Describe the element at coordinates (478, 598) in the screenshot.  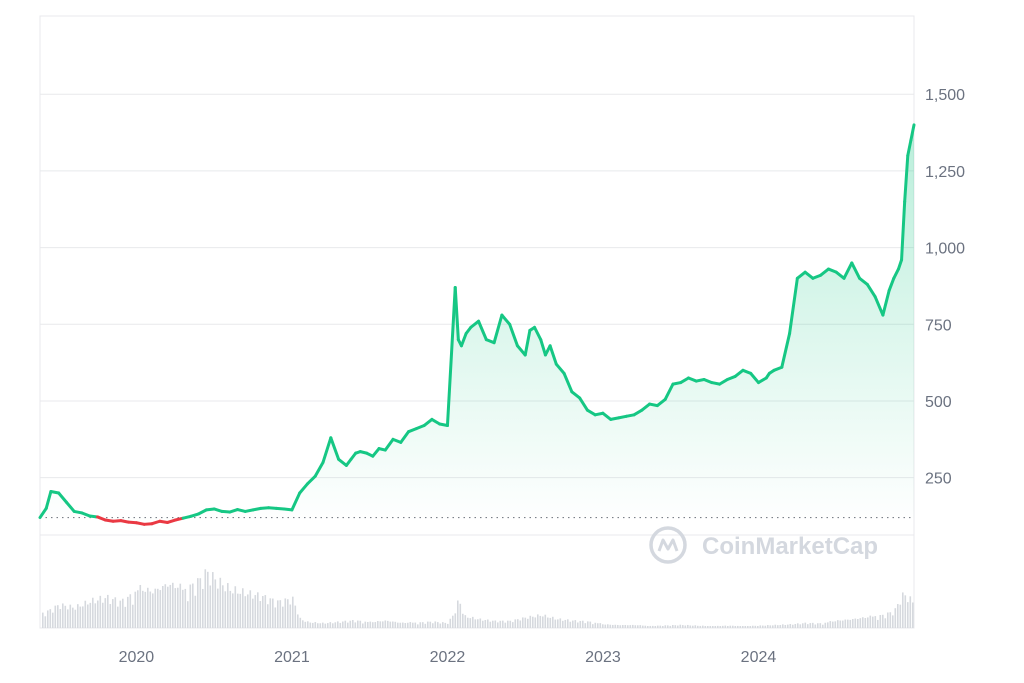
I see `volume-bars` at that location.